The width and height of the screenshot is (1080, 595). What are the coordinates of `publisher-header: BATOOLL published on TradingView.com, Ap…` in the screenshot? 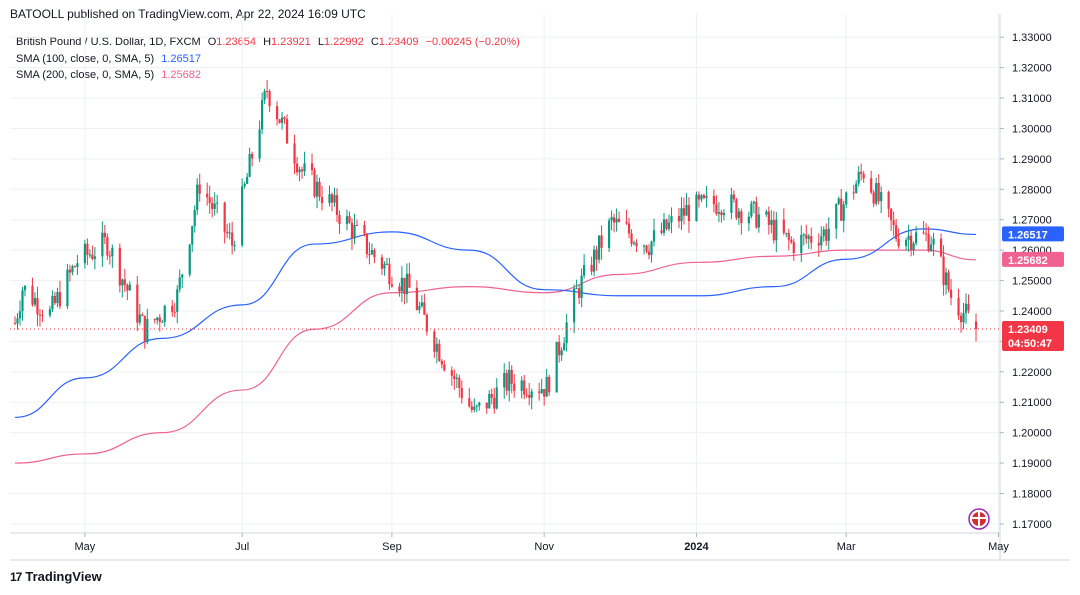 It's located at (188, 14).